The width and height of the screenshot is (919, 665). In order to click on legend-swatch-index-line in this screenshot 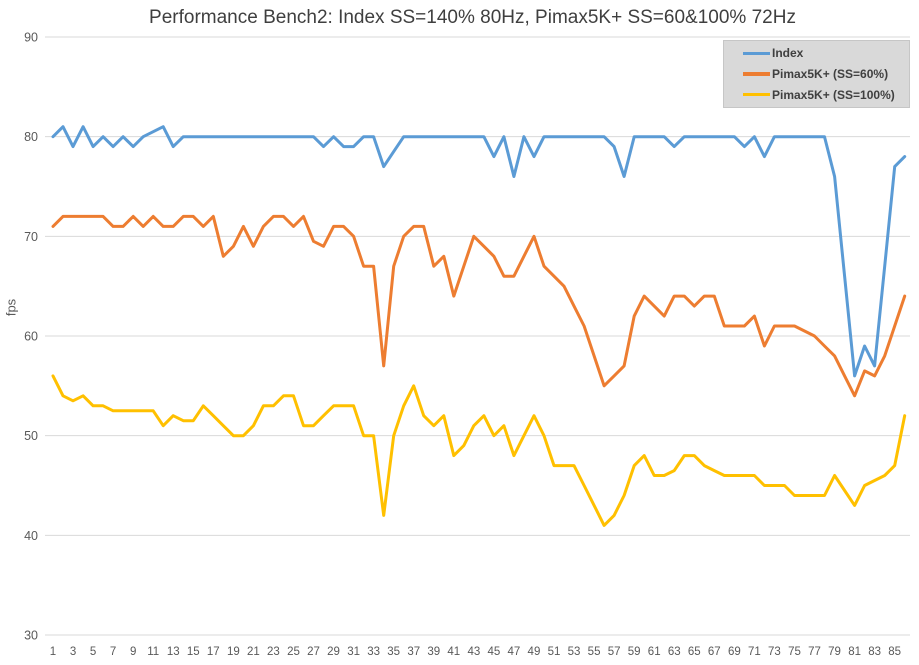, I will do `click(756, 53)`.